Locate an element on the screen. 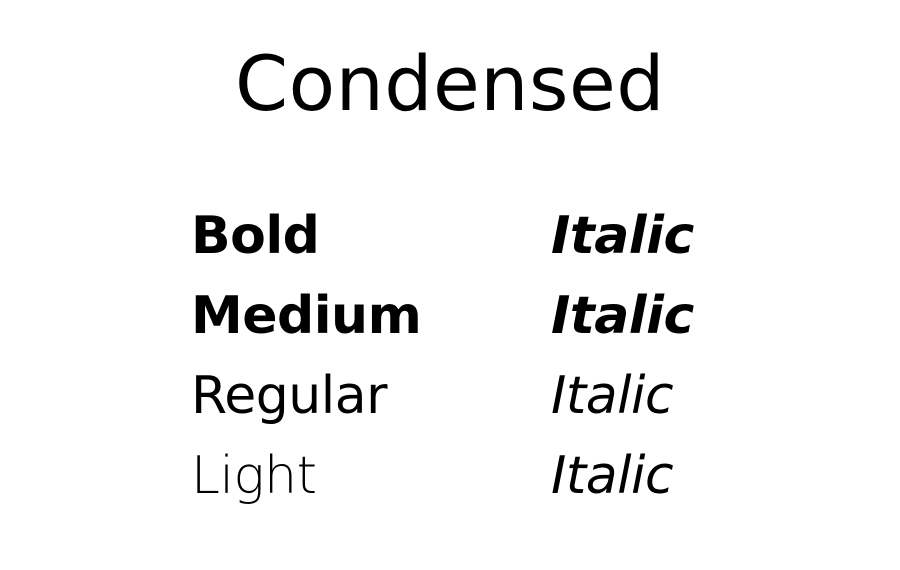 The width and height of the screenshot is (900, 570). weight-row-medium: Medium Italic is located at coordinates (450, 322).